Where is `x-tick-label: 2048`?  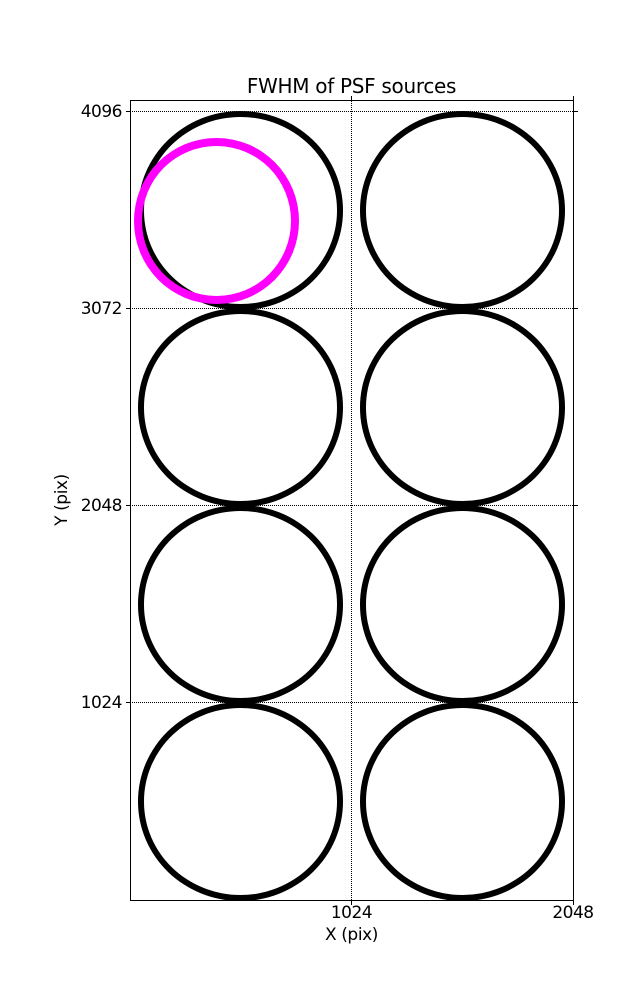 x-tick-label: 2048 is located at coordinates (573, 913).